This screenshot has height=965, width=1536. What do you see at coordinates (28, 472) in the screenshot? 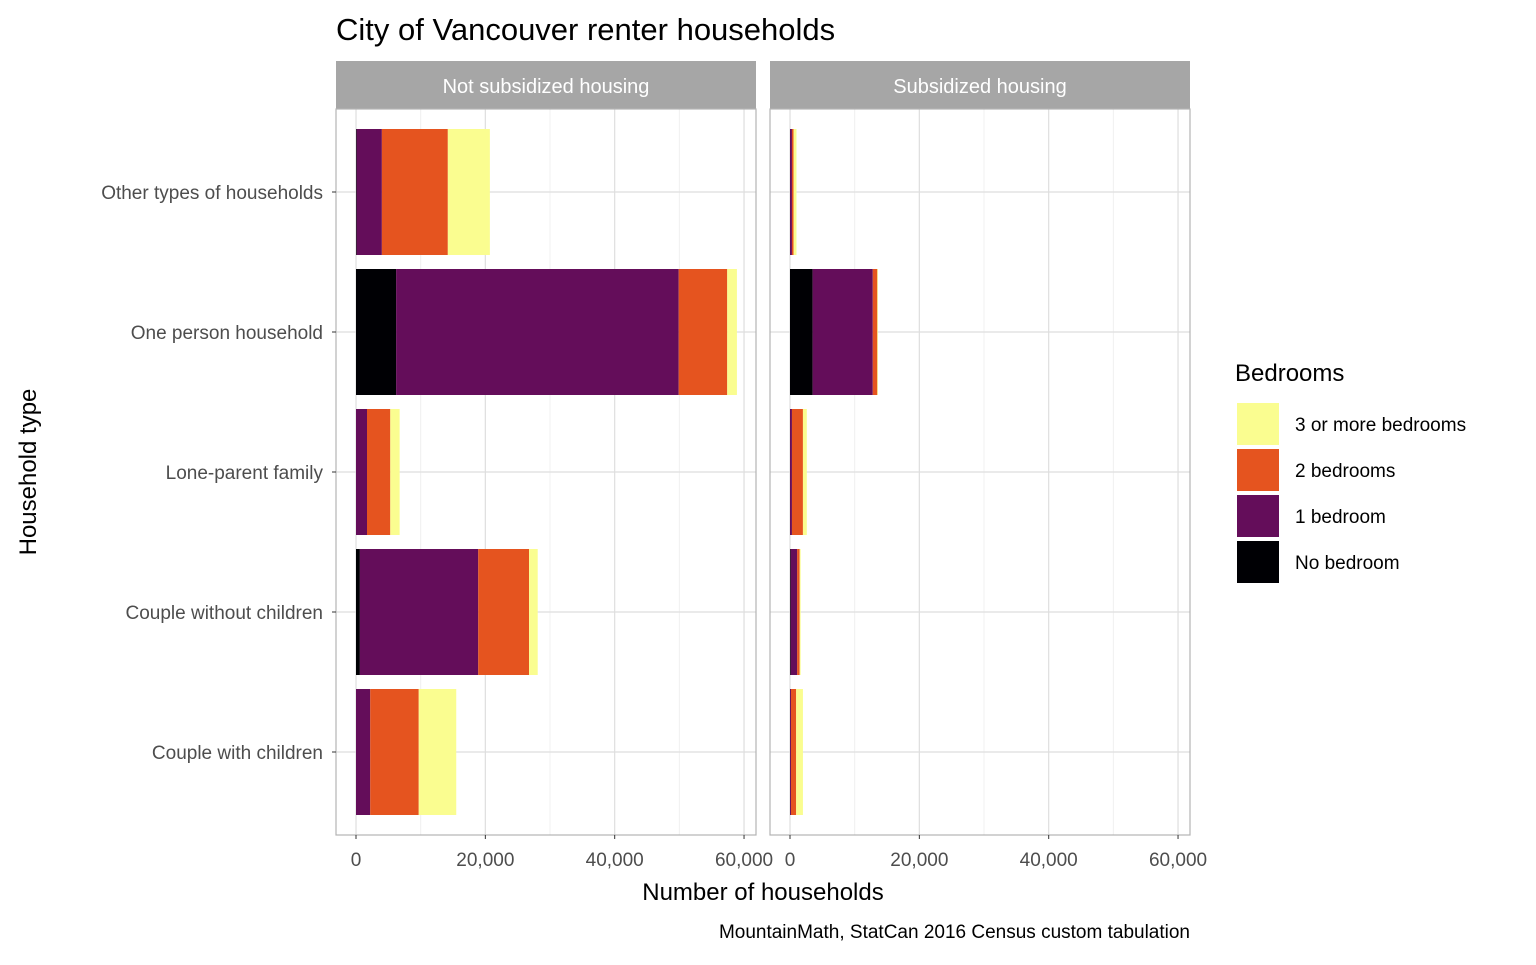
I see `y-axis-title: Household type` at bounding box center [28, 472].